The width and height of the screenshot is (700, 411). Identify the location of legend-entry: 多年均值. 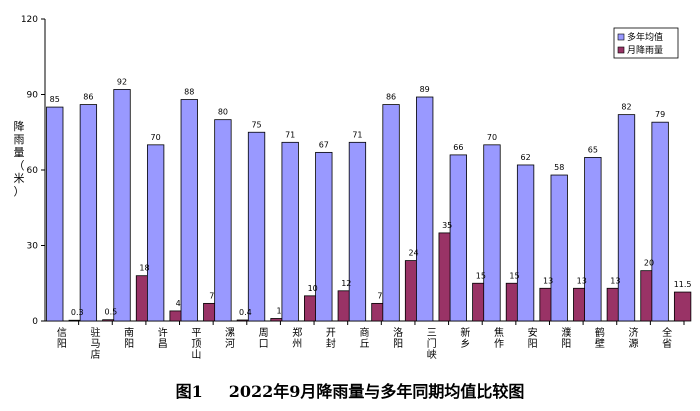
(645, 37).